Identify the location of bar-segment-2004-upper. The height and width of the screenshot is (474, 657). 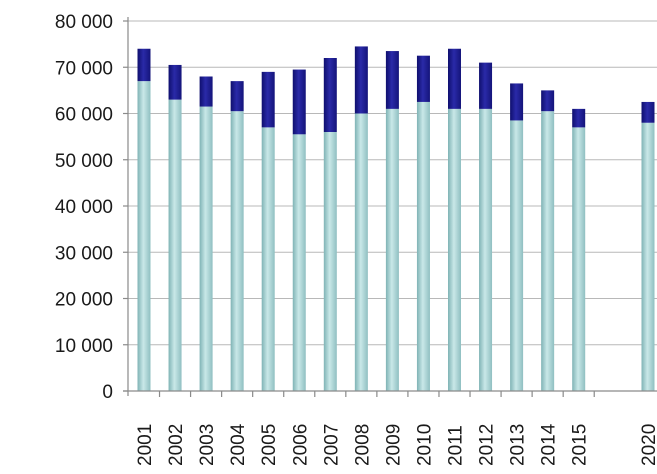
(237, 96).